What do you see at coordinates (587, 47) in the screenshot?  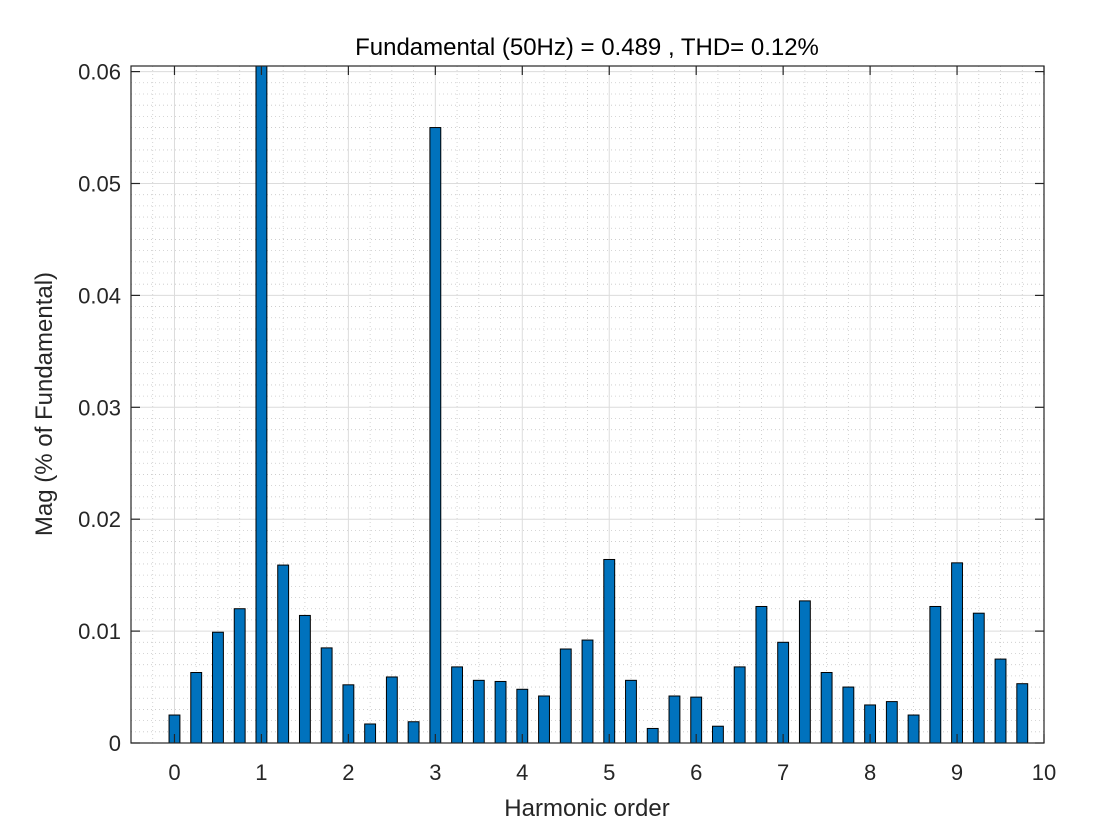 I see `chart-title: Fundamental (50Hz) = 0.489 , THD= 0.12%` at bounding box center [587, 47].